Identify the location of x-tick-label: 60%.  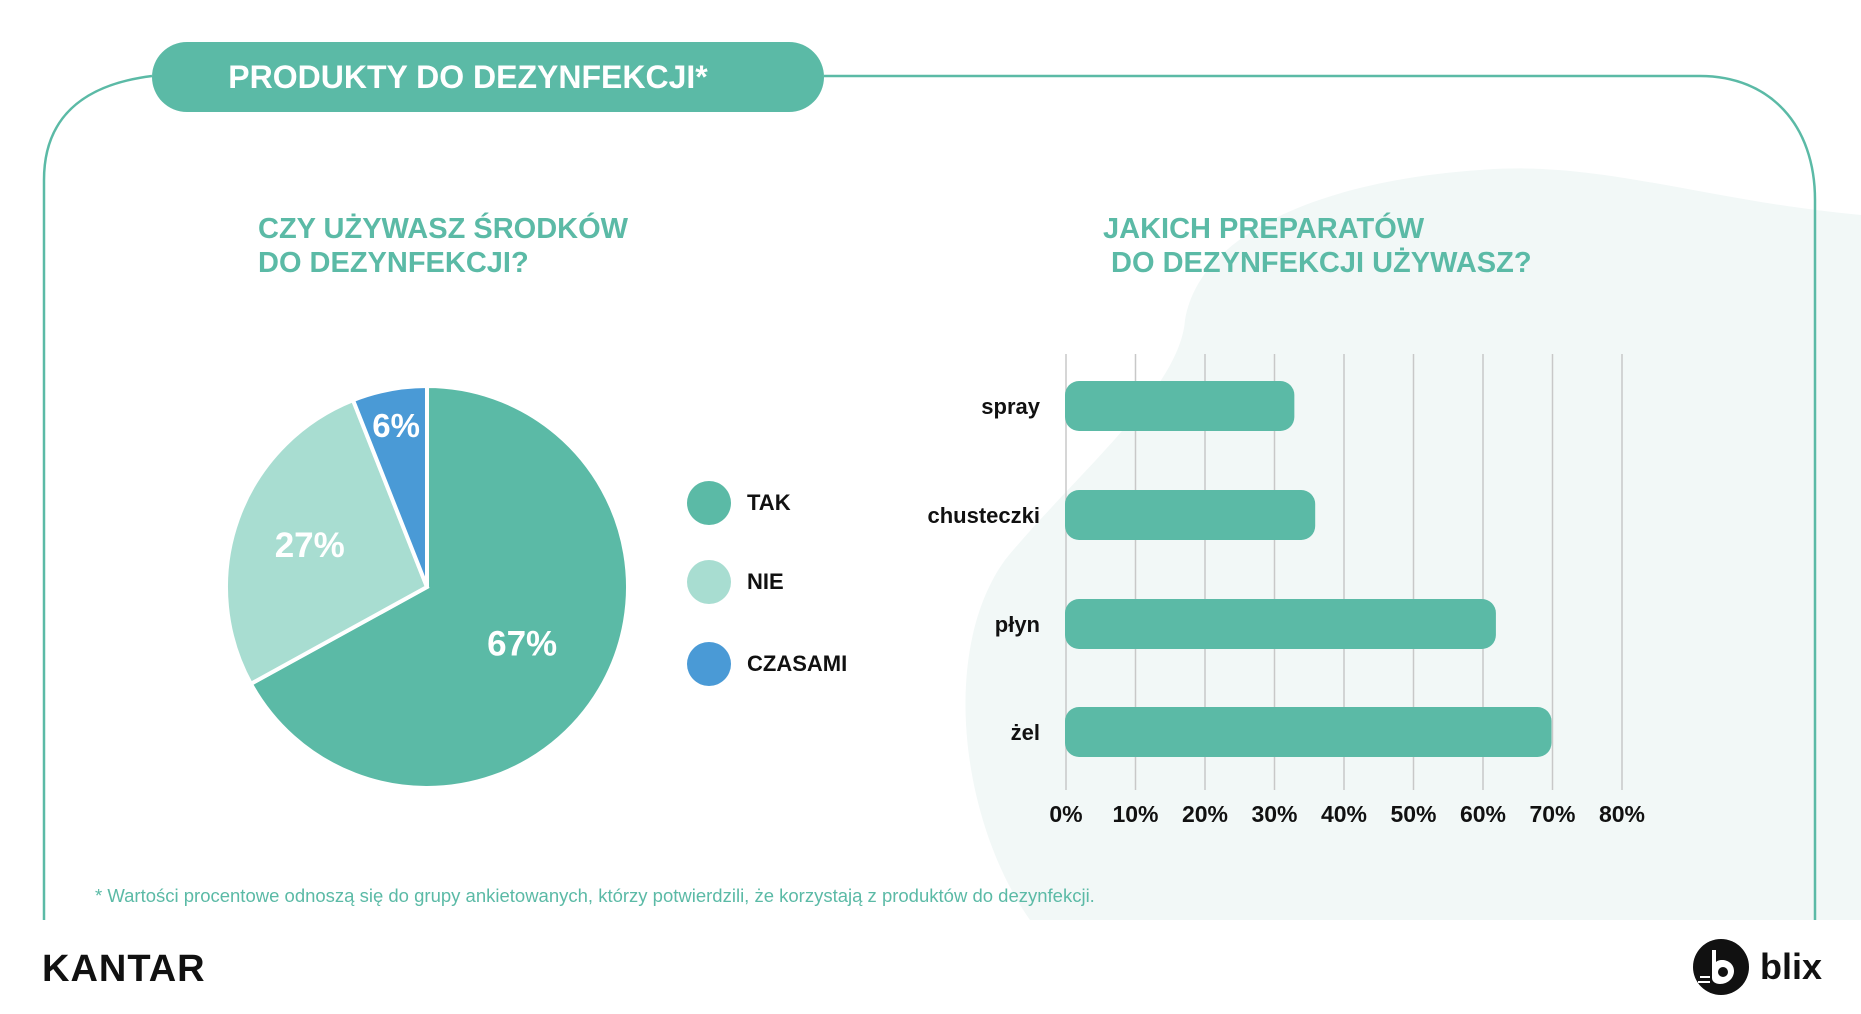
(1483, 814).